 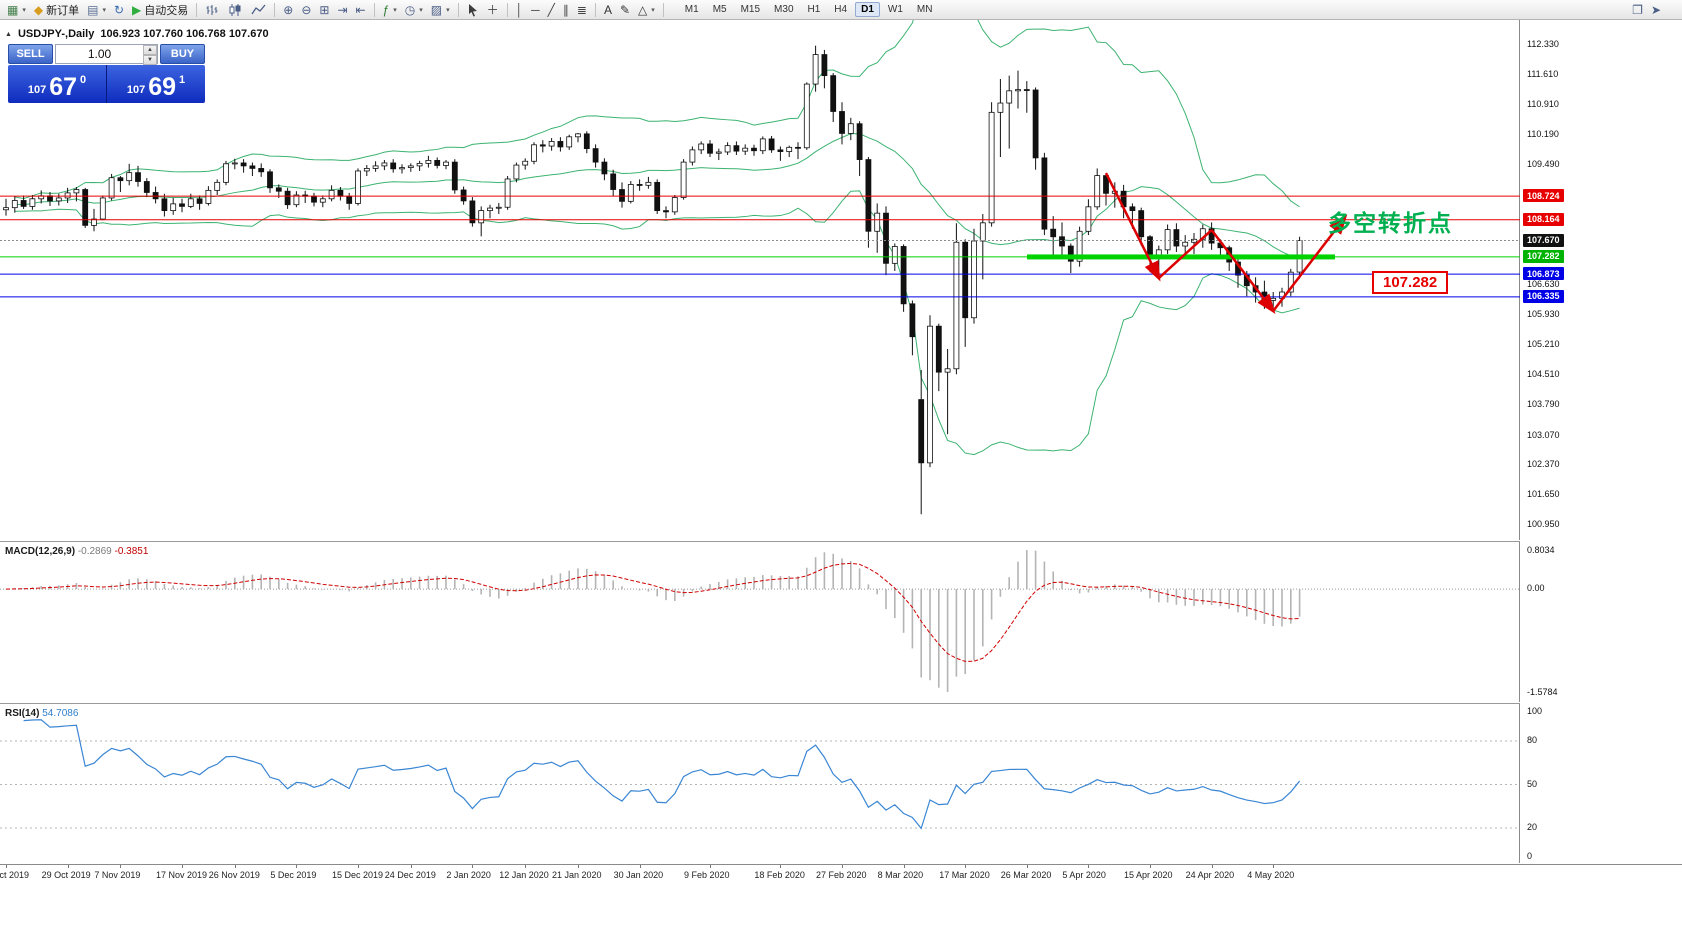 What do you see at coordinates (324, 10) in the screenshot?
I see `tile-windows-button: ⊞` at bounding box center [324, 10].